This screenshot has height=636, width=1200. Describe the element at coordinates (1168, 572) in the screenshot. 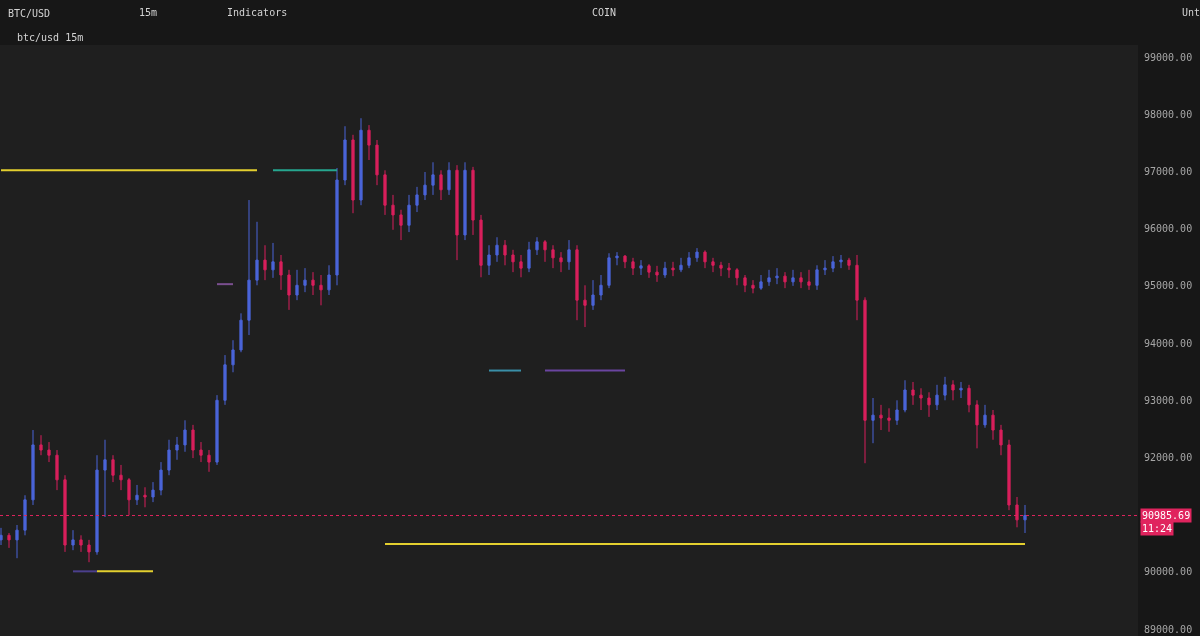

I see `y-tick-label: 90000.00` at that location.